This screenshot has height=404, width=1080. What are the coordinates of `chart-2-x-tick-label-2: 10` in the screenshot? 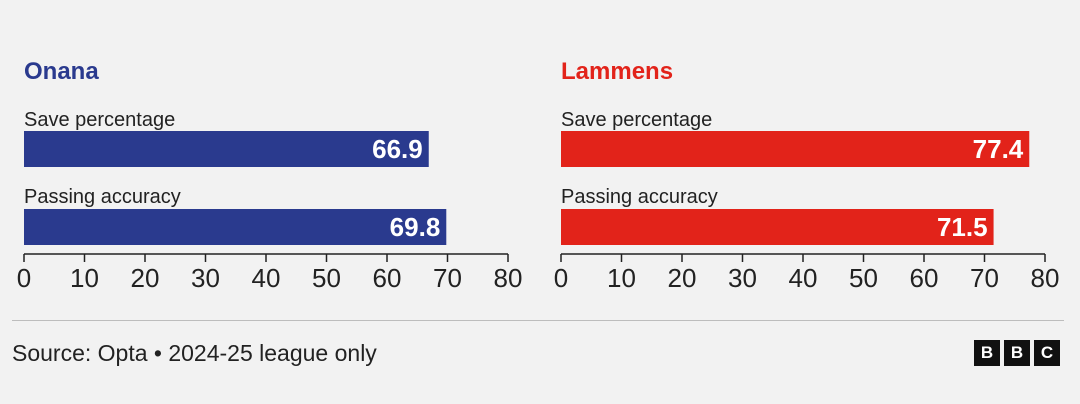 It's located at (621, 278).